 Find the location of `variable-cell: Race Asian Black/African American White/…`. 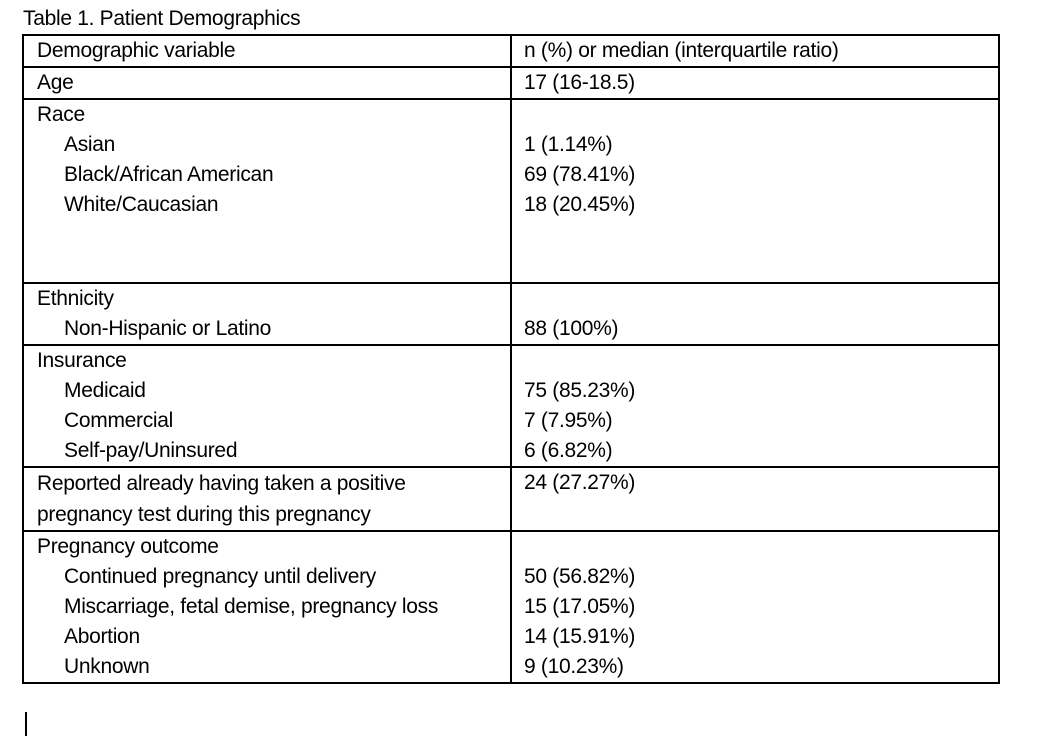

variable-cell: Race Asian Black/African American White/… is located at coordinates (267, 191).